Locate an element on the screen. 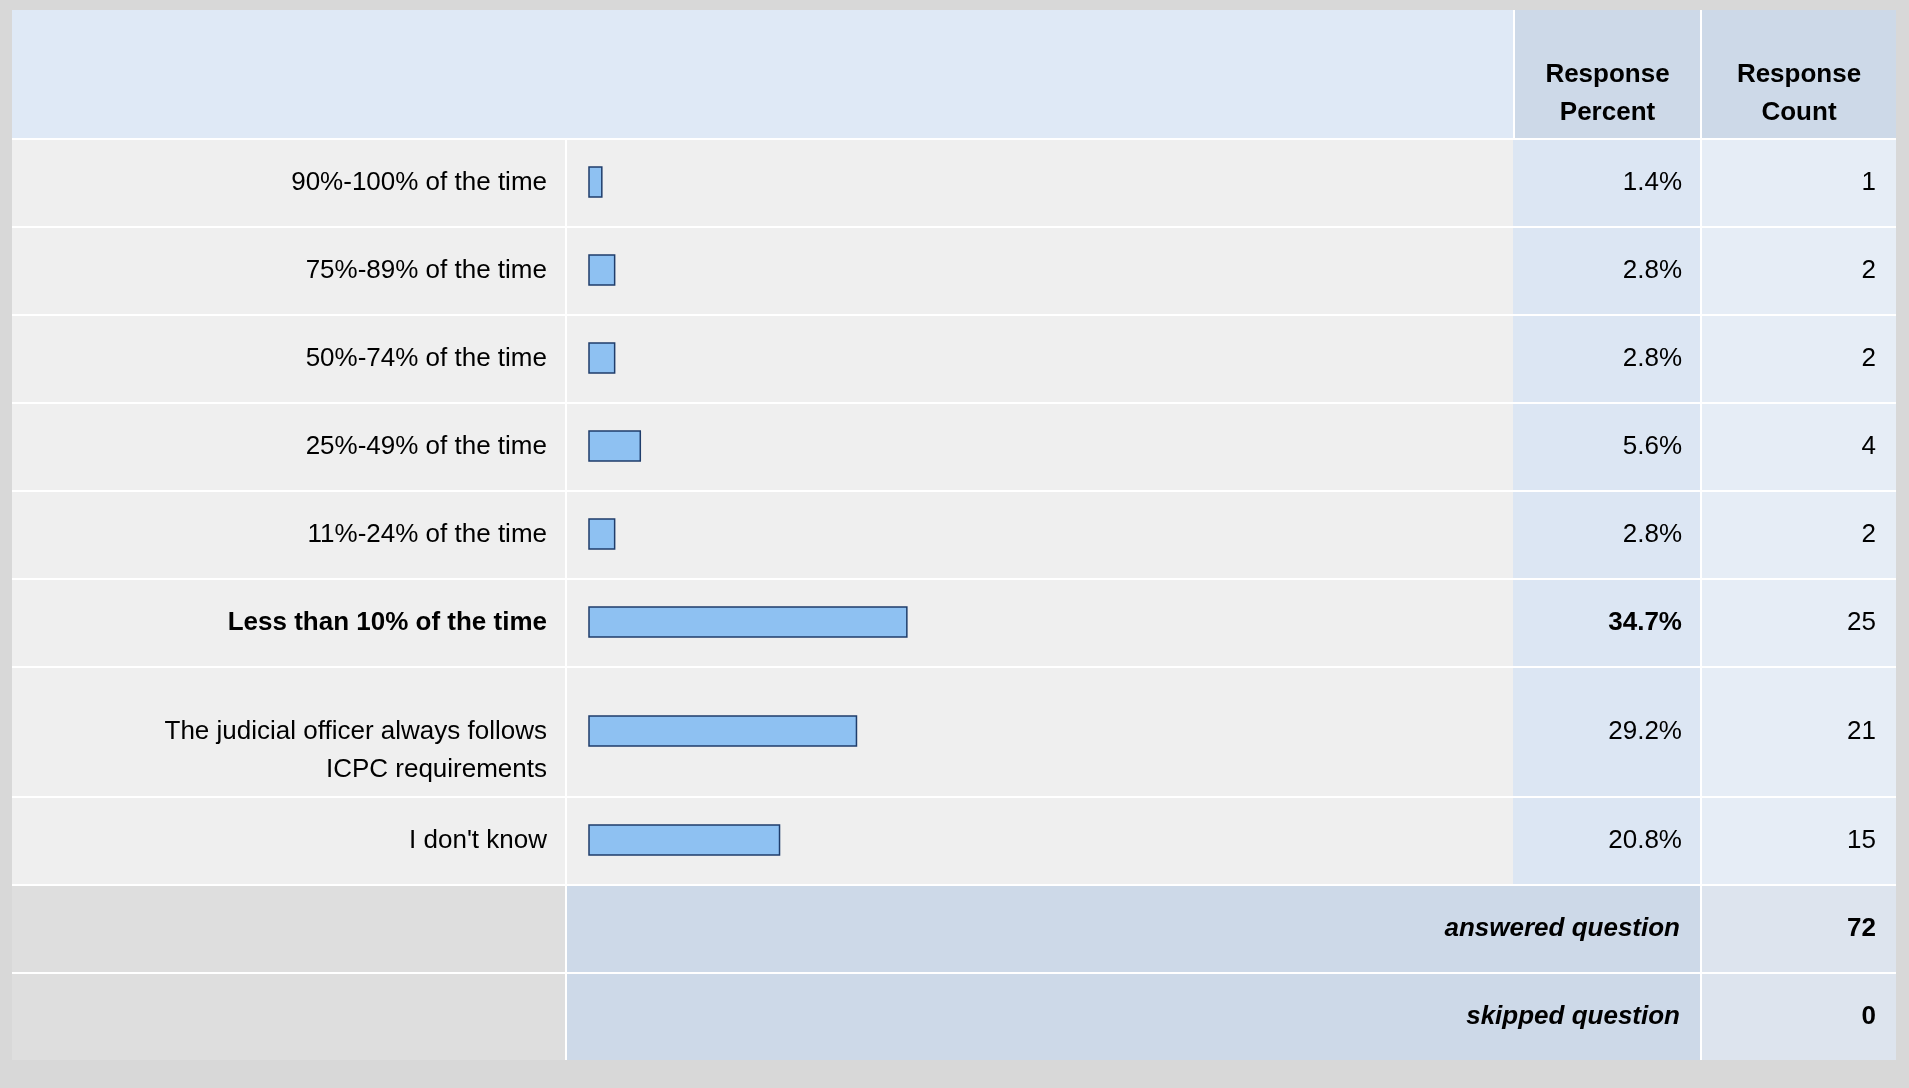  text: 25 is located at coordinates (1861, 621).